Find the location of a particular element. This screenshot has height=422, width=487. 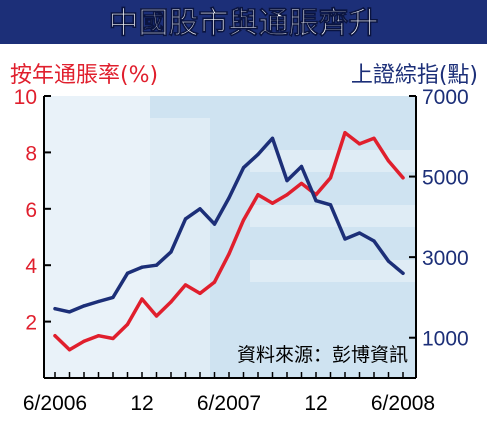

left-tick-label: 8 is located at coordinates (31, 153).